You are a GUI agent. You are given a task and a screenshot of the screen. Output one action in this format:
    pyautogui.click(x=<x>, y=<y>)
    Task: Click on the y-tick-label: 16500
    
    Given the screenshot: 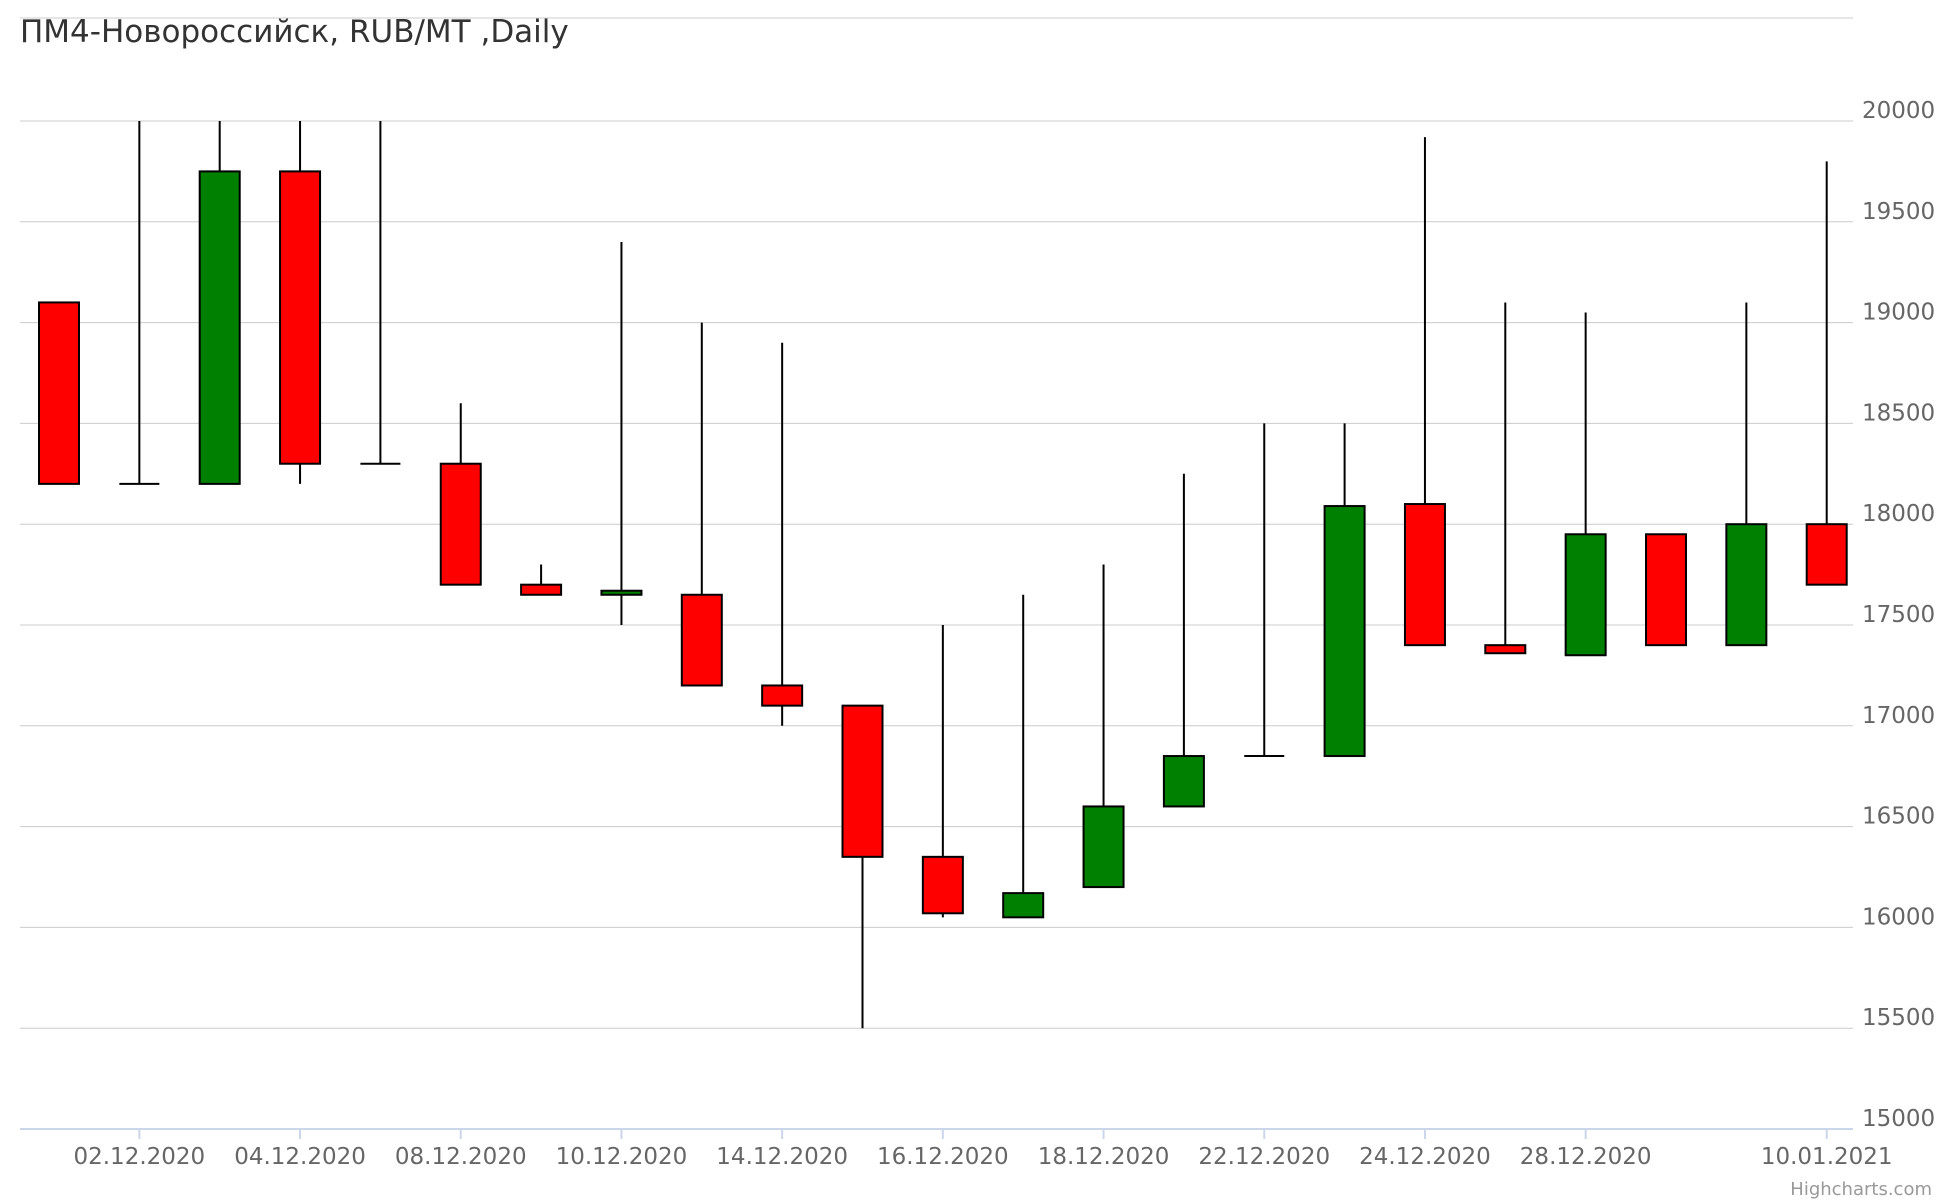 What is the action you would take?
    pyautogui.click(x=1898, y=817)
    